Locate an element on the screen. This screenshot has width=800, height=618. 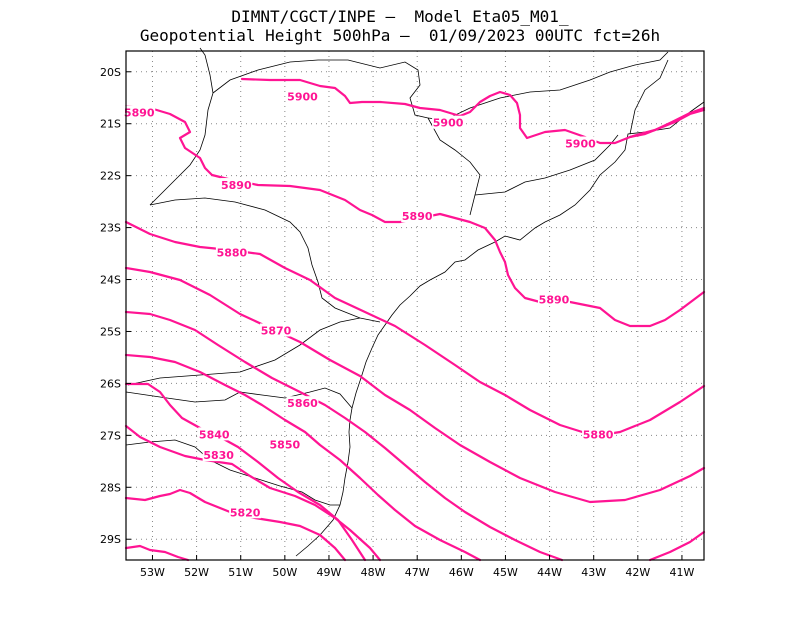
lon-tick-label: 44W is located at coordinates (549, 572).